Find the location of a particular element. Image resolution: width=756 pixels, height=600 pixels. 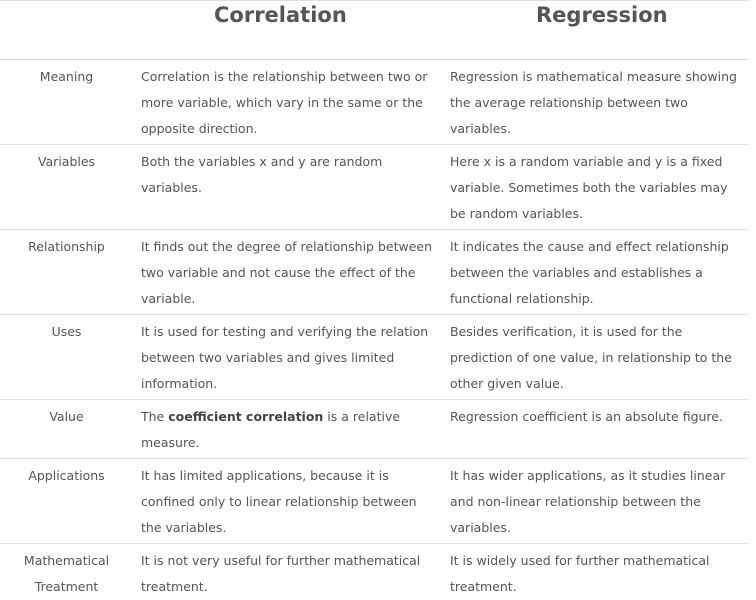

row-label: Value is located at coordinates (66, 429).